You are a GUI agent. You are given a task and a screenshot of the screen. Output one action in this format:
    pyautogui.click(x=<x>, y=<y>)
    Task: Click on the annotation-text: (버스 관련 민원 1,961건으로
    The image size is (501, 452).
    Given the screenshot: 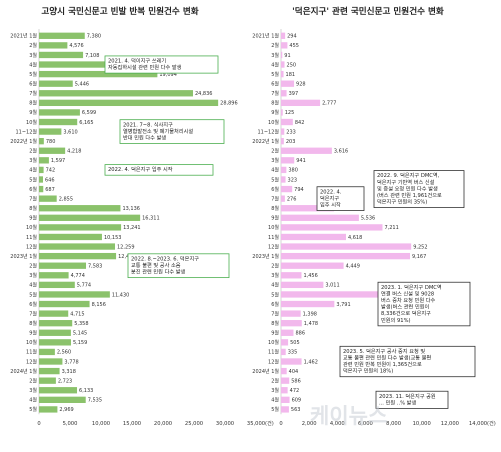 What is the action you would take?
    pyautogui.click(x=409, y=195)
    